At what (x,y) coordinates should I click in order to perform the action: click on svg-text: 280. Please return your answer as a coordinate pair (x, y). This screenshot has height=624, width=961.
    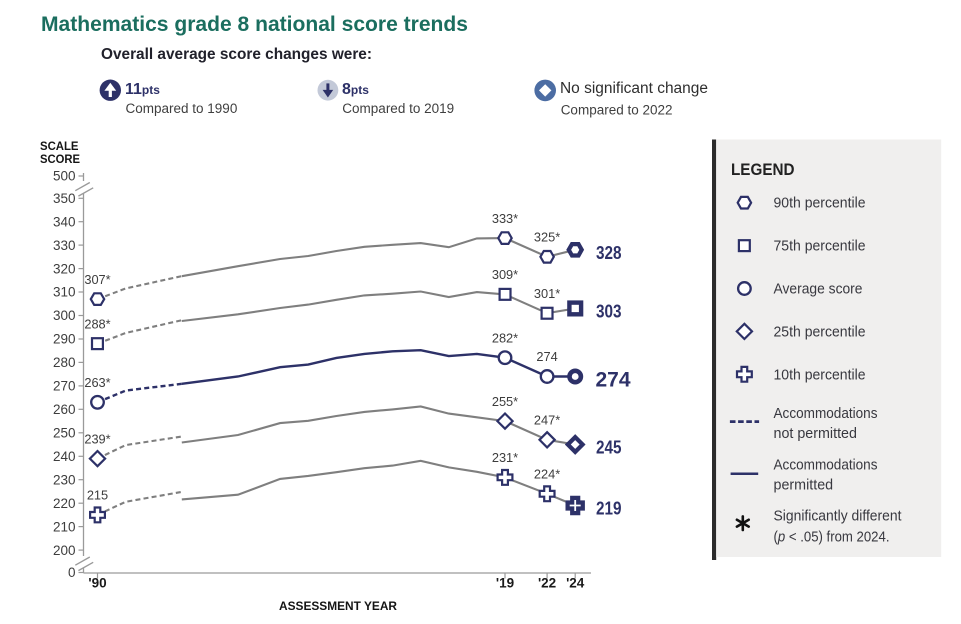
    Looking at the image, I should click on (64, 362).